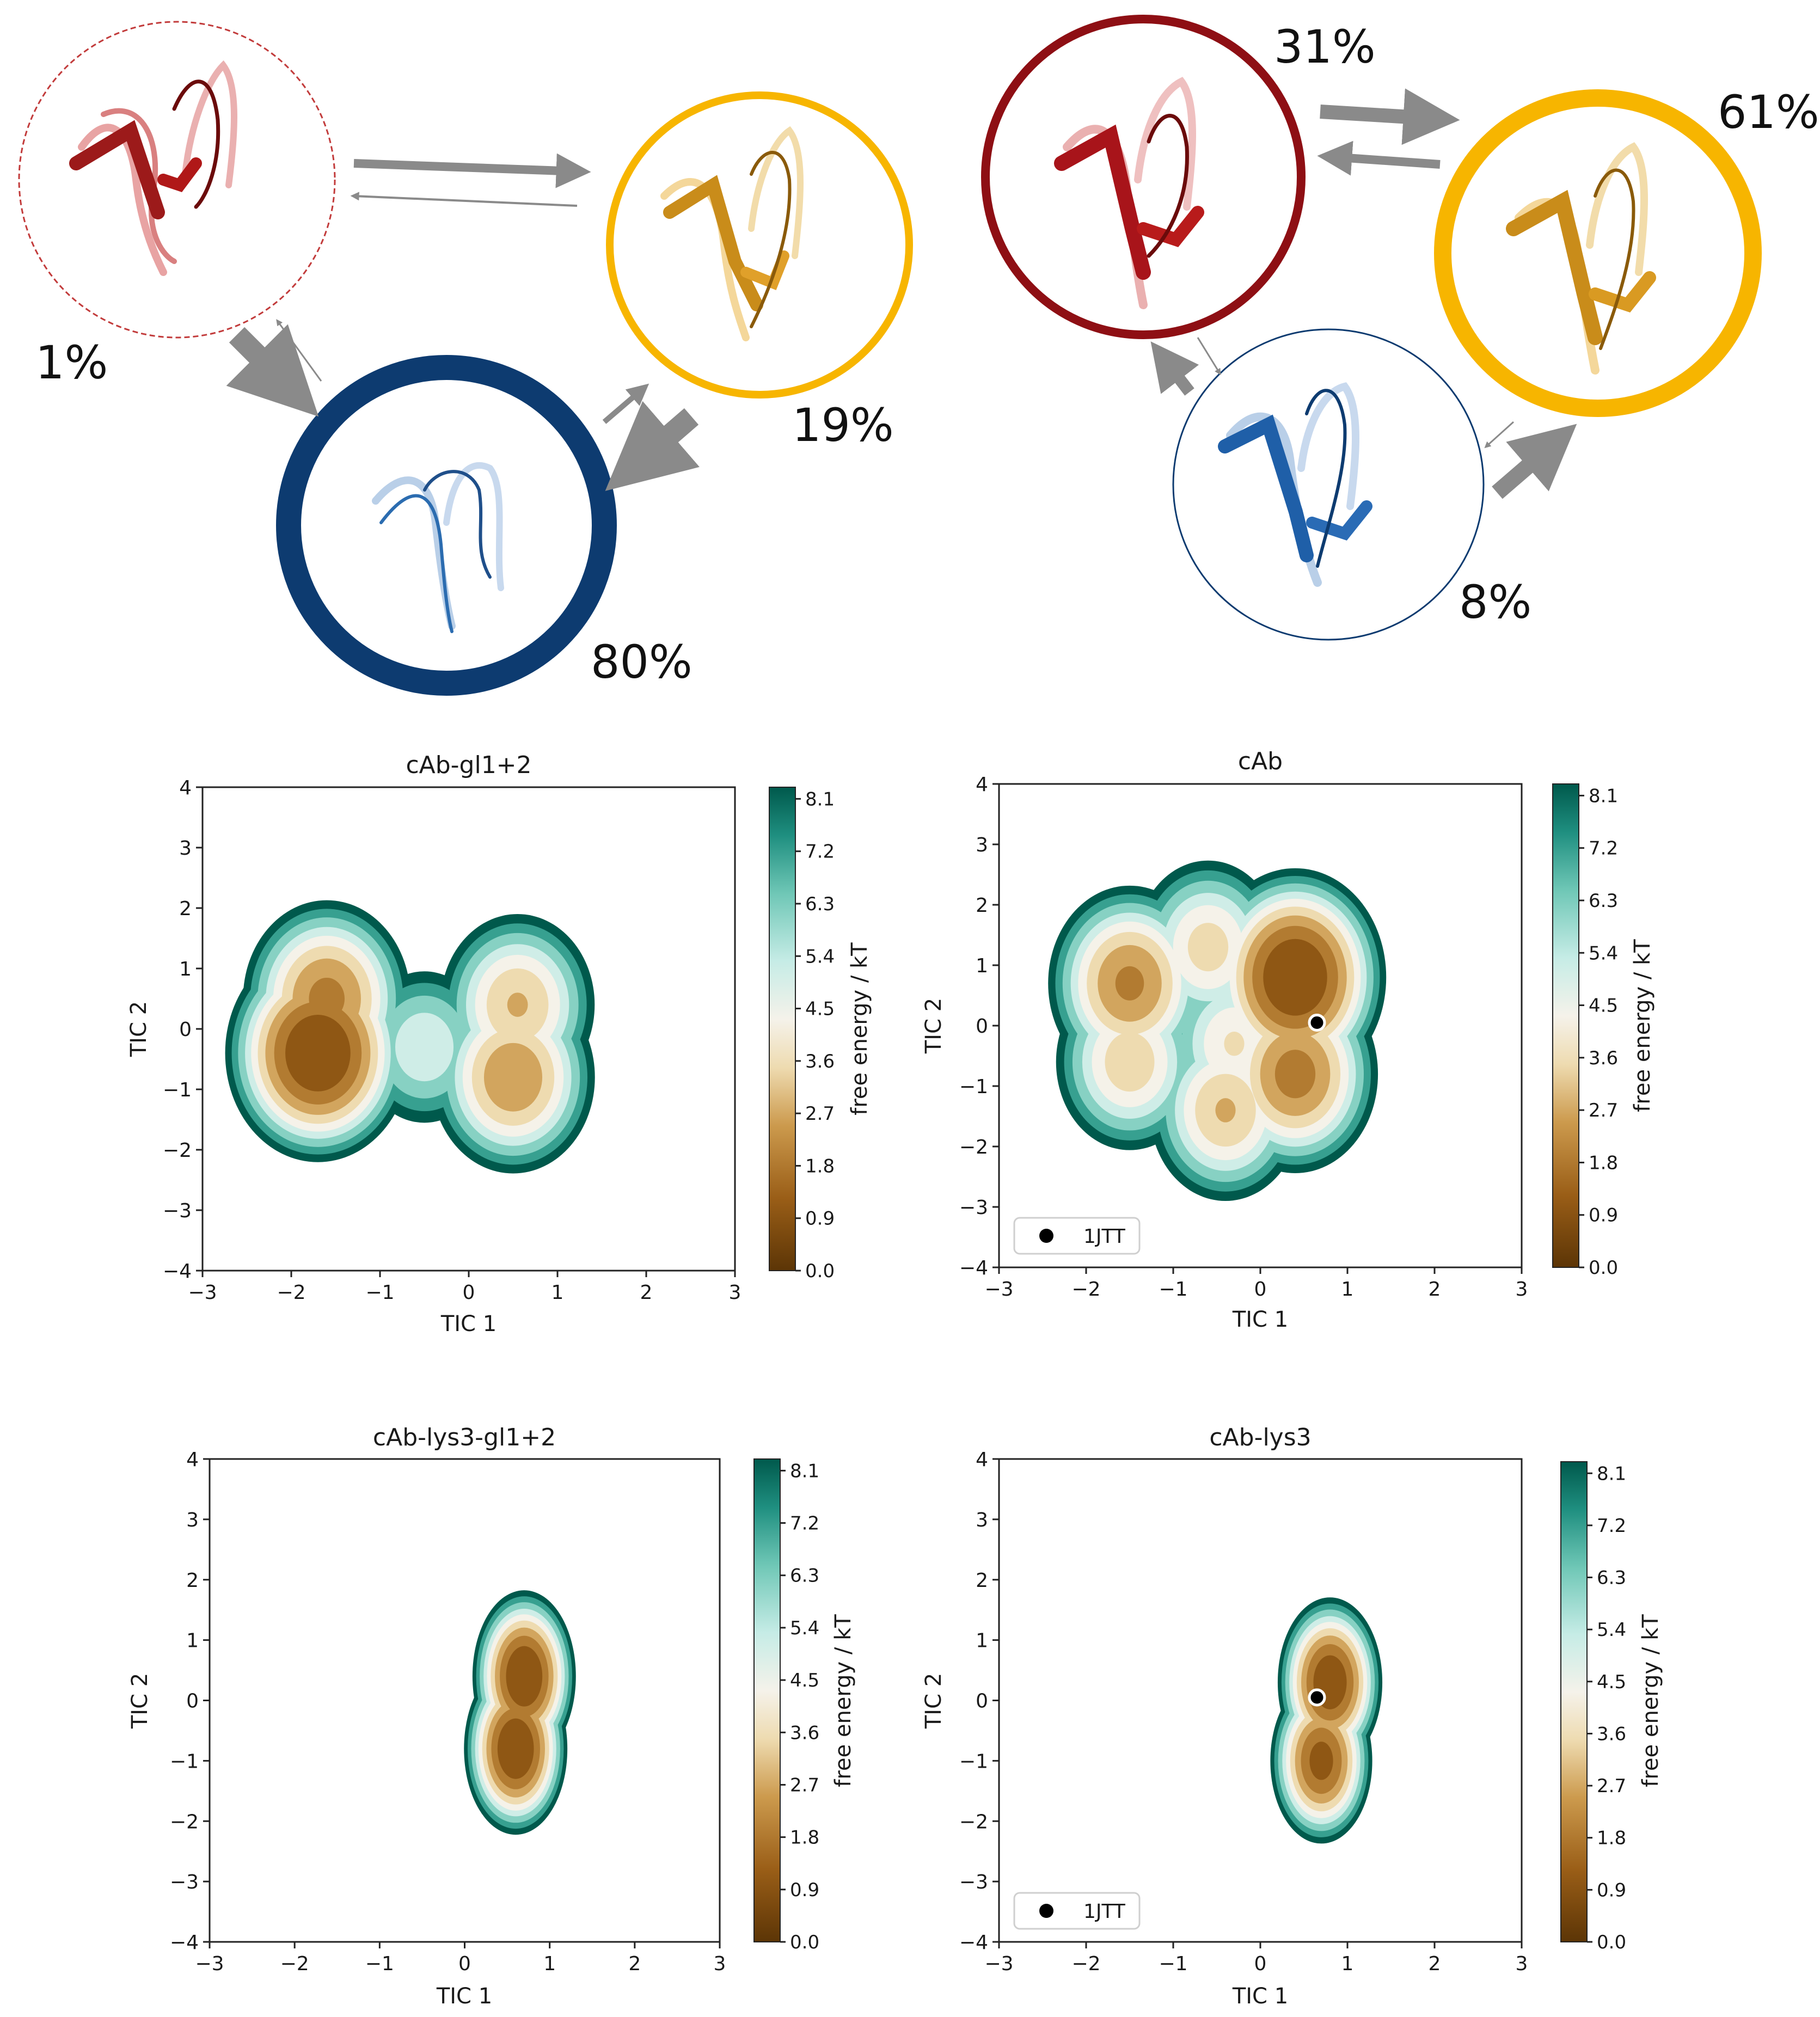 The image size is (1820, 2017). I want to click on arrow-red-to-yellow, so click(472, 171).